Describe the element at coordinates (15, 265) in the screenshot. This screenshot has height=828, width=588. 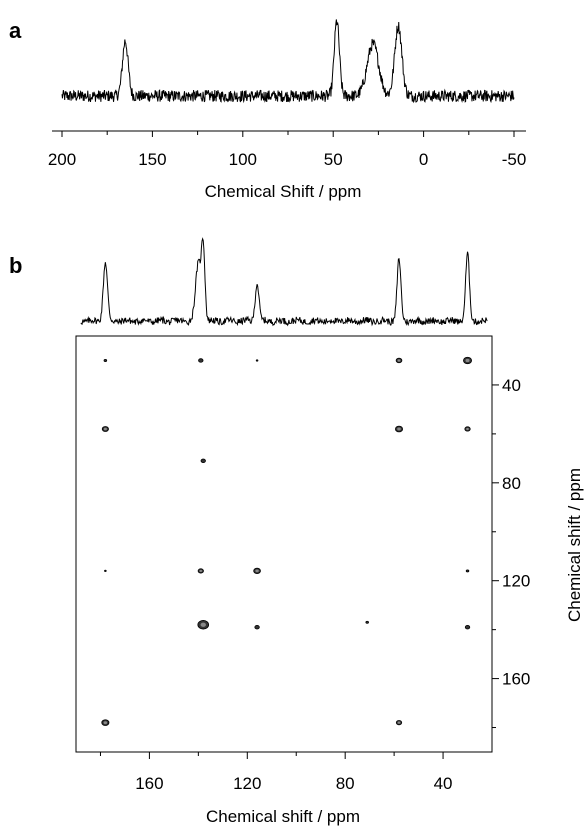
I see `panel-b-label: b` at that location.